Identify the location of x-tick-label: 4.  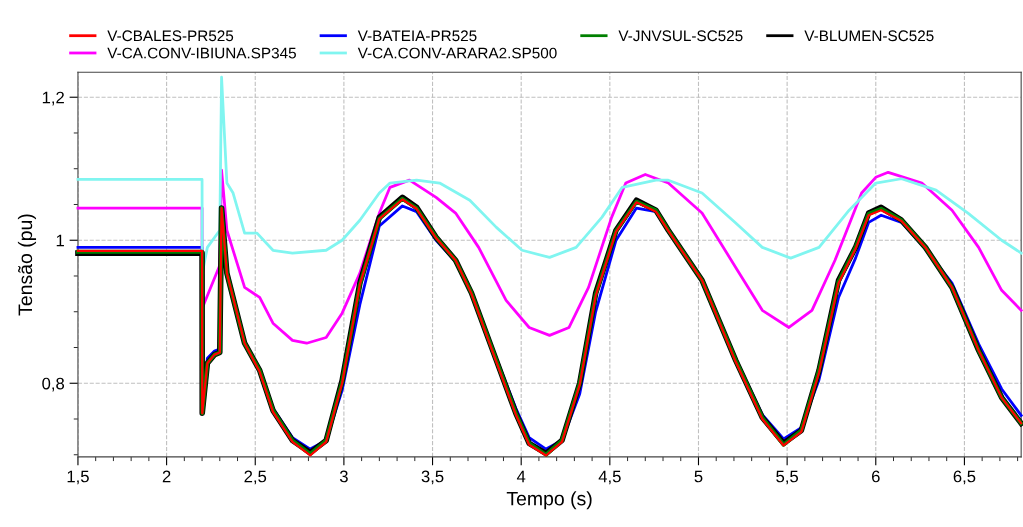
(521, 476).